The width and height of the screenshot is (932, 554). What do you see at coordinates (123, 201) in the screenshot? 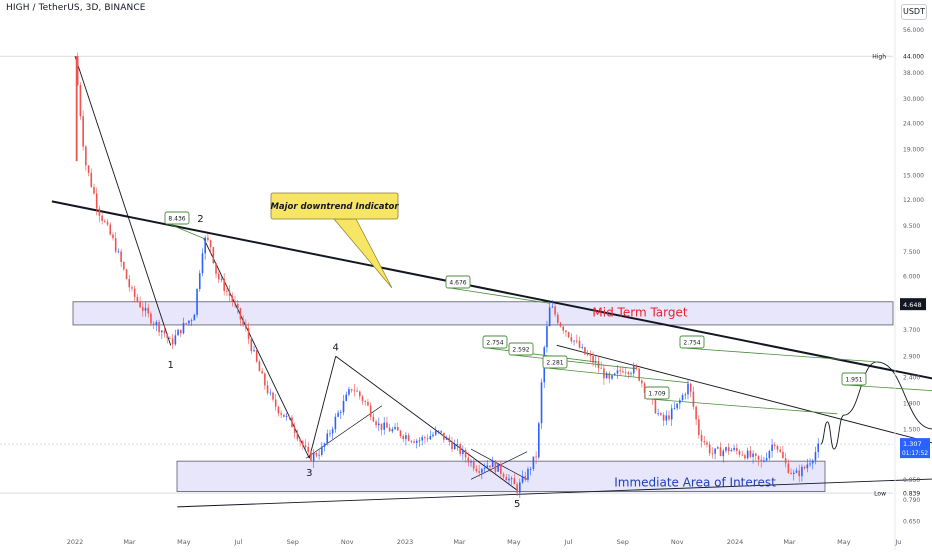
I see `wave1-decline-line` at bounding box center [123, 201].